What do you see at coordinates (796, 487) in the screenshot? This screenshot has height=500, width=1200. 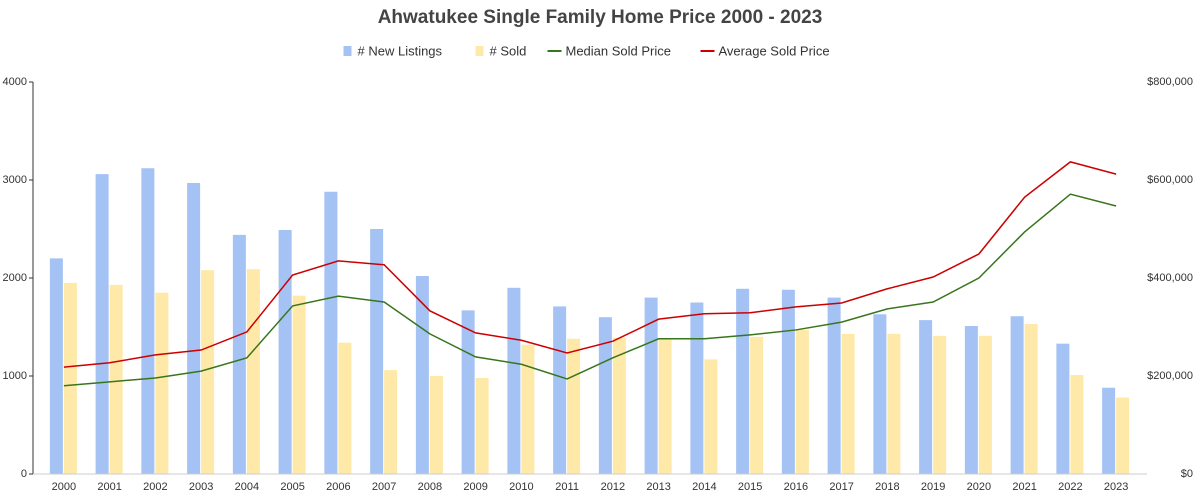 I see `x-tick-label: 2016` at bounding box center [796, 487].